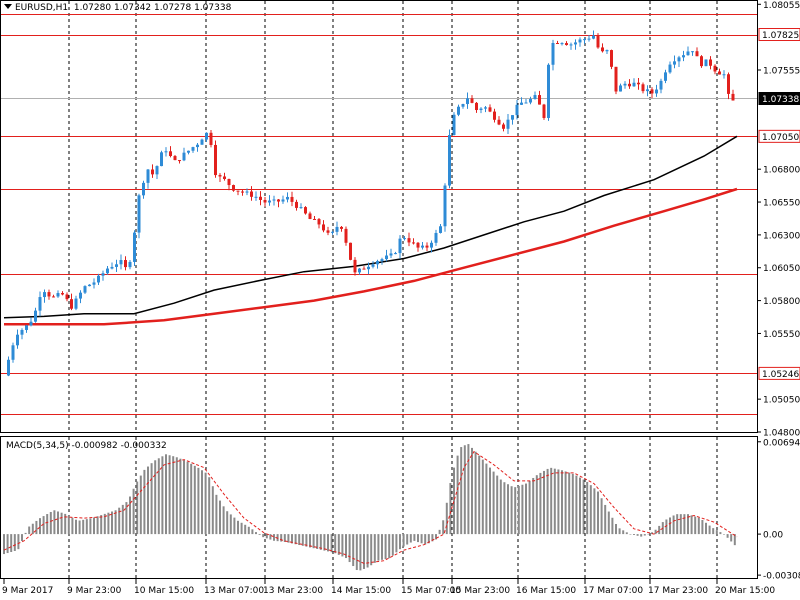 This screenshot has height=600, width=800. I want to click on time-tick-label: 17 Mar 07:00, so click(613, 591).